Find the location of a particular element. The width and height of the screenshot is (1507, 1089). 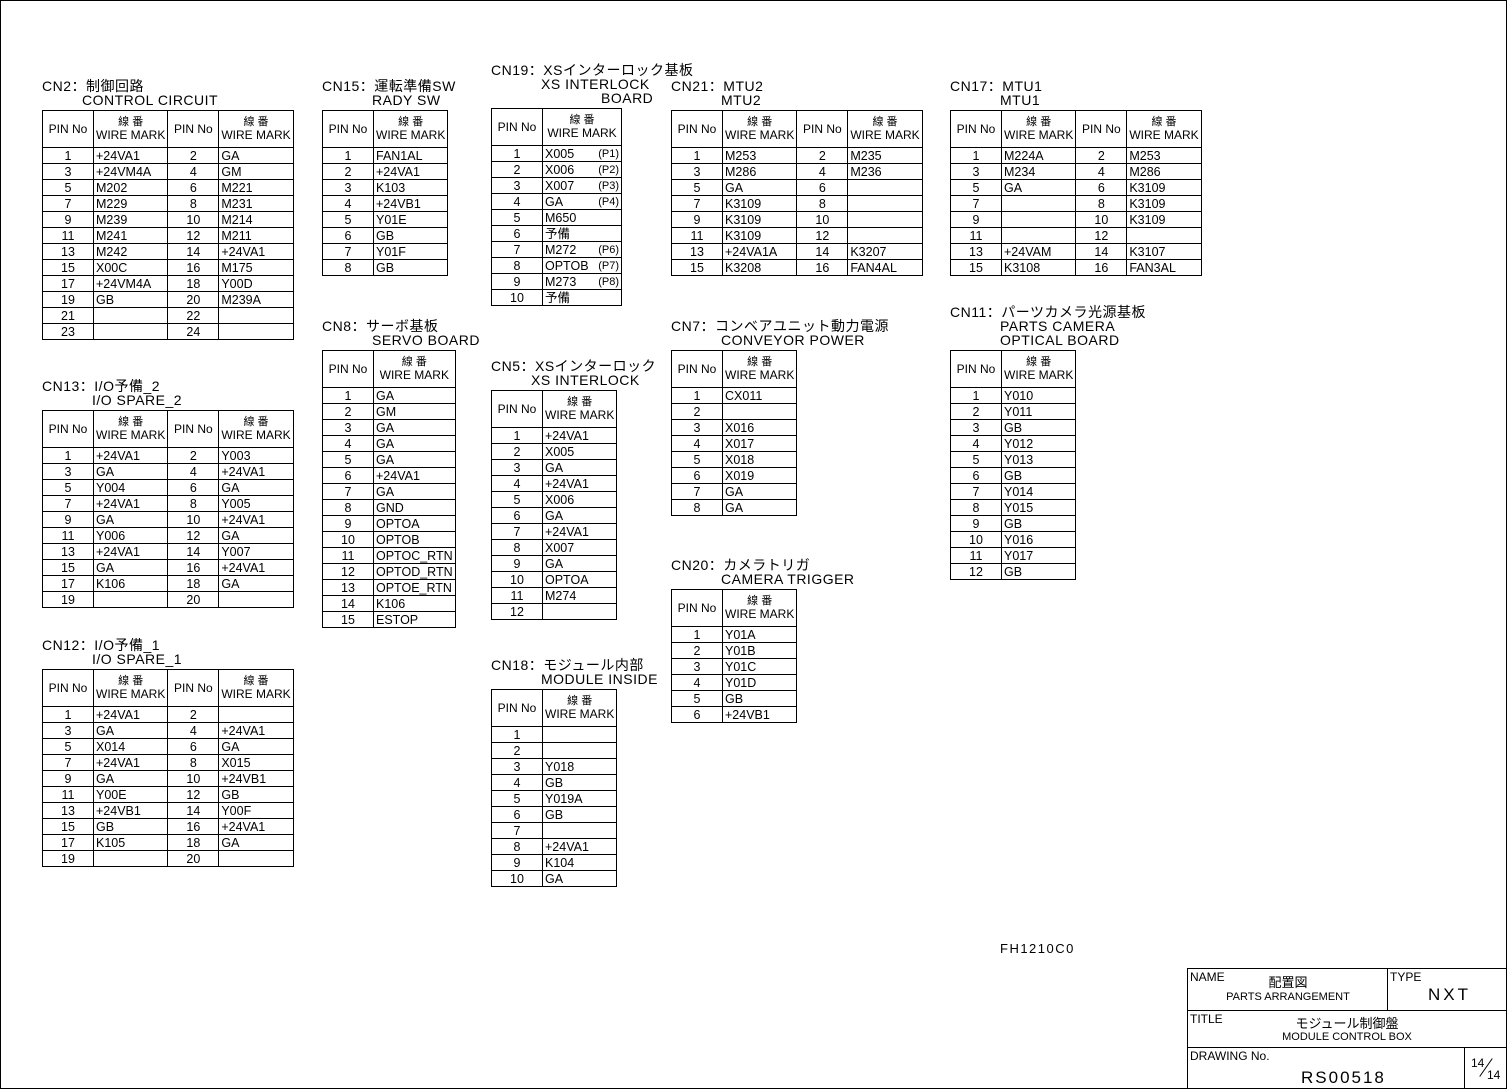

pad-label: (P3) is located at coordinates (608, 185).